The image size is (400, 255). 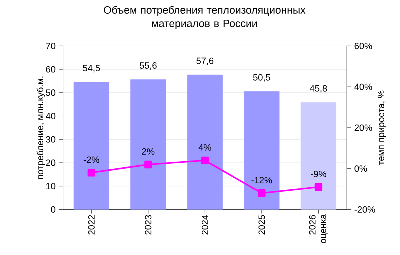 I want to click on x-tick-label: 2025, so click(x=262, y=225).